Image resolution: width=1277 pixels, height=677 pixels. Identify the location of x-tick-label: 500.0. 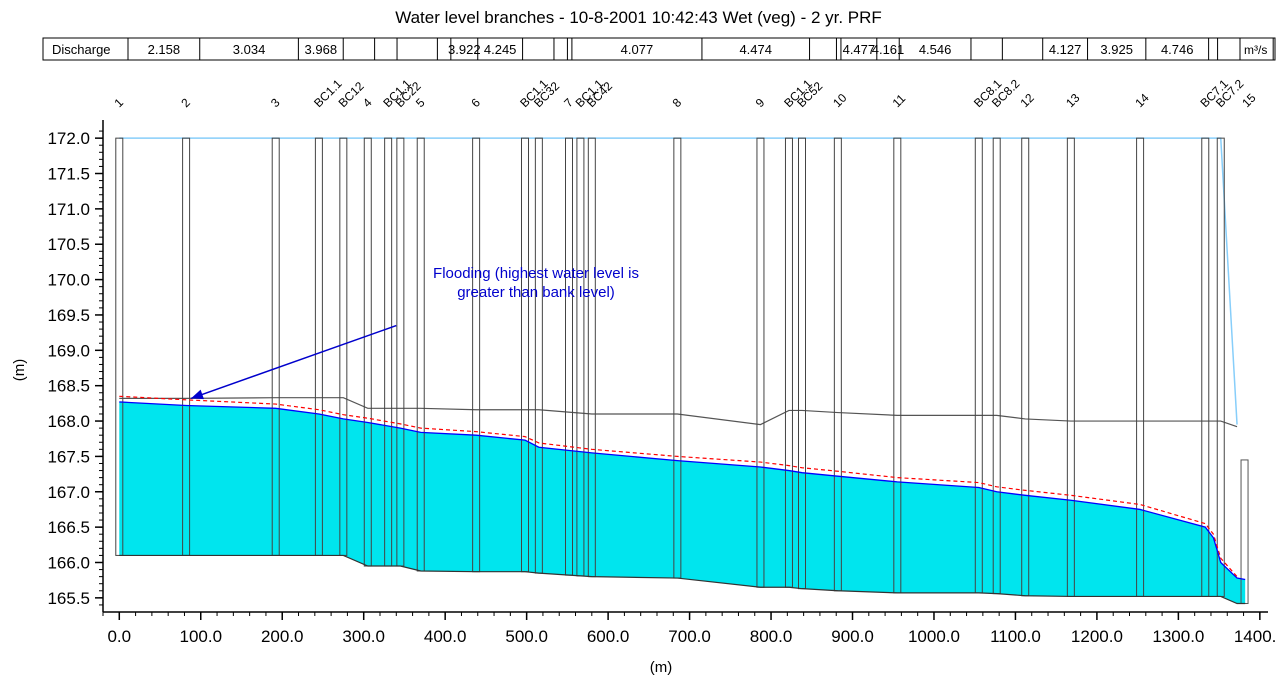
(526, 636).